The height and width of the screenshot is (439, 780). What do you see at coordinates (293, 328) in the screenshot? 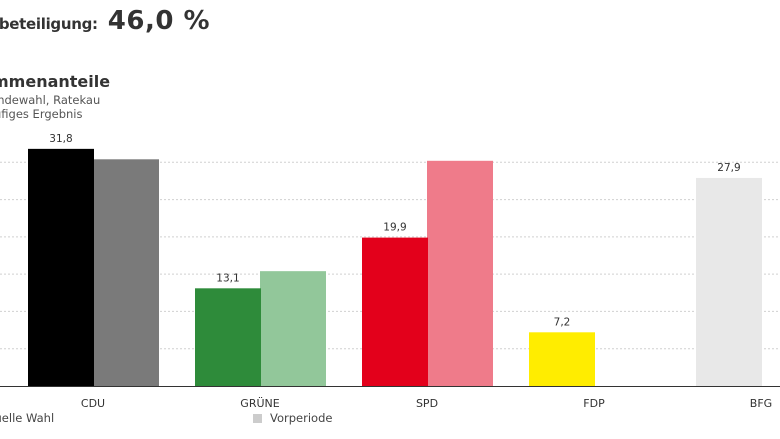
I see `bar-previous-grüne` at bounding box center [293, 328].